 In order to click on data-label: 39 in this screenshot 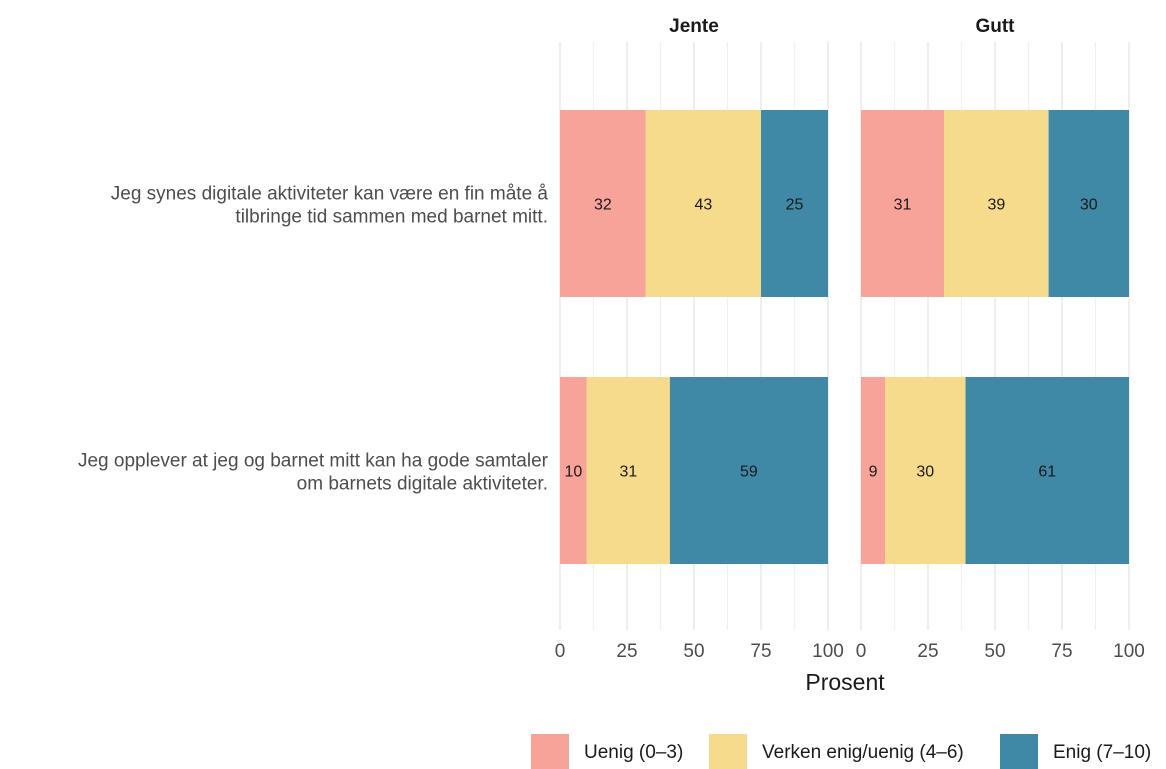, I will do `click(996, 205)`.